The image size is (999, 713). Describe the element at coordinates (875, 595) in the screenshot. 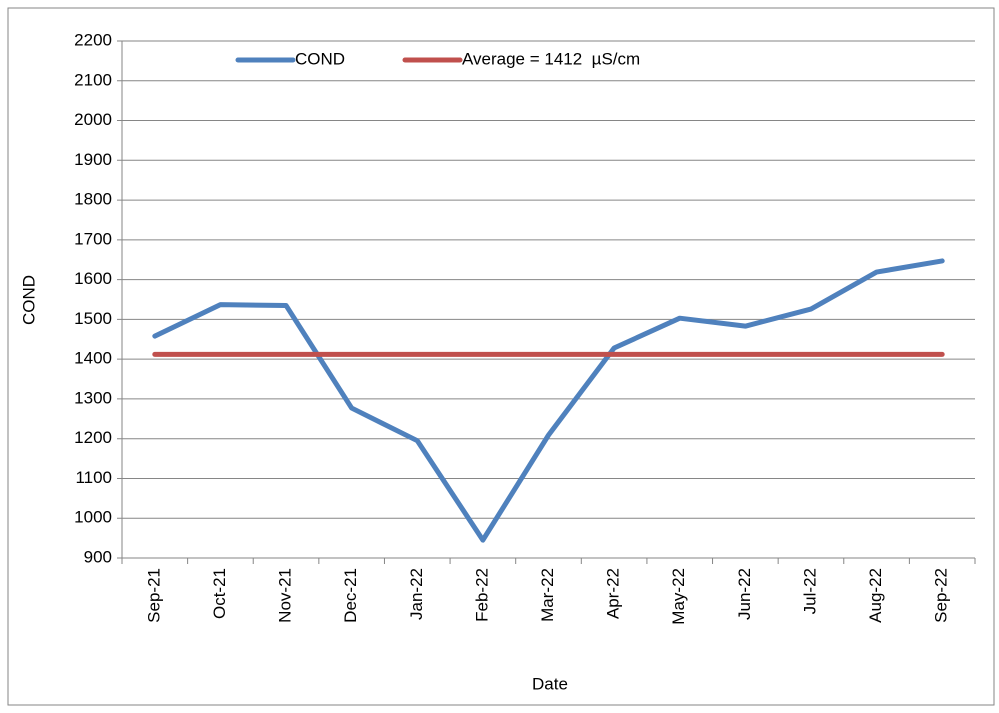

I see `x-tick-label: Aug-22` at that location.